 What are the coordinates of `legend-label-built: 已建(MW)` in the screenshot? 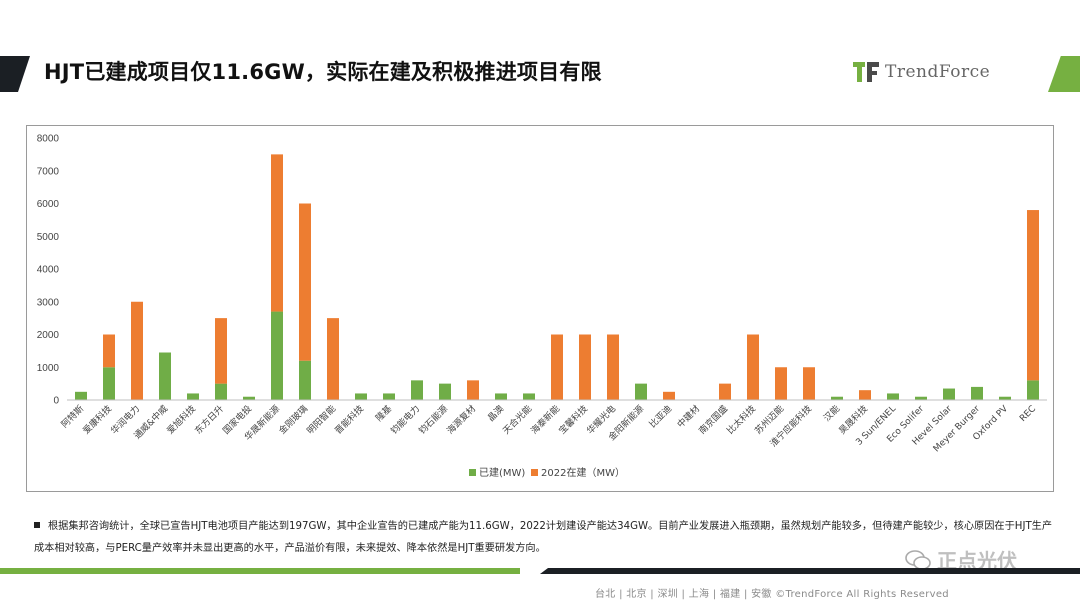 It's located at (502, 472).